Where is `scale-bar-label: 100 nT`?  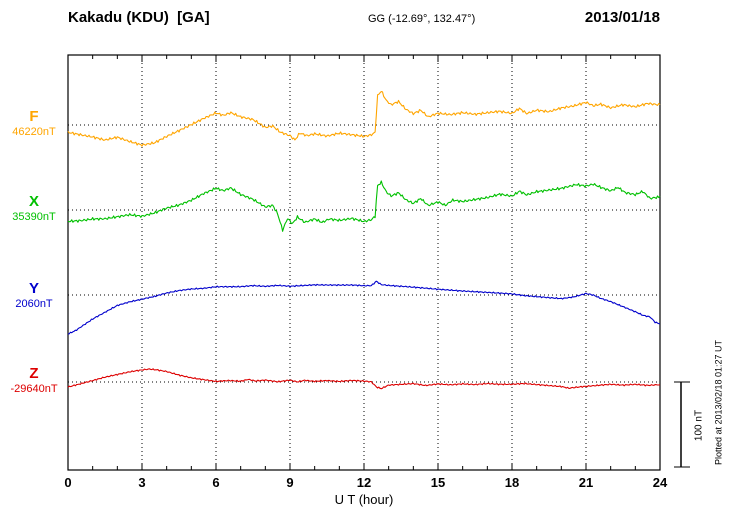
scale-bar-label: 100 nT is located at coordinates (699, 425).